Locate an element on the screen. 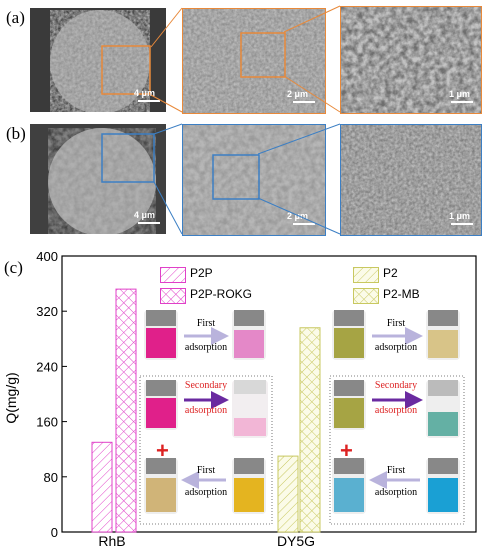 This screenshot has width=488, height=550. legend-label-p2-mb: P2-MB is located at coordinates (401, 294).